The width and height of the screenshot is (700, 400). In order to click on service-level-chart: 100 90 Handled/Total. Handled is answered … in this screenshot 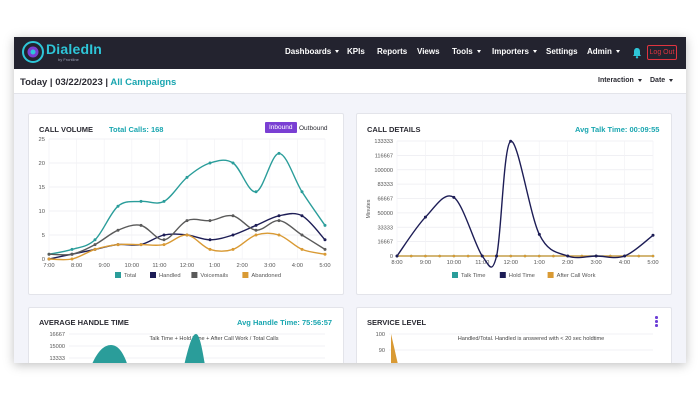, I will do `click(514, 347)`.